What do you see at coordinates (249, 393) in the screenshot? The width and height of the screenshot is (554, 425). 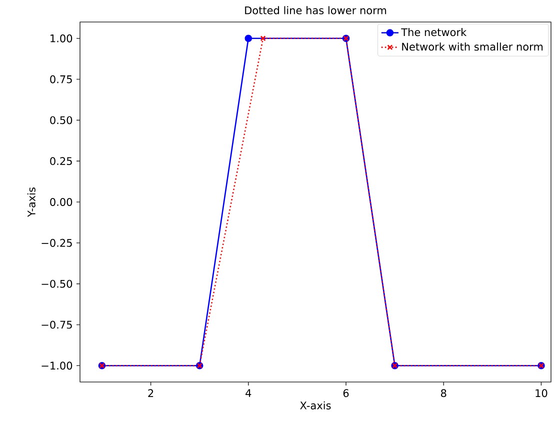 I see `x-tick-label: 4` at bounding box center [249, 393].